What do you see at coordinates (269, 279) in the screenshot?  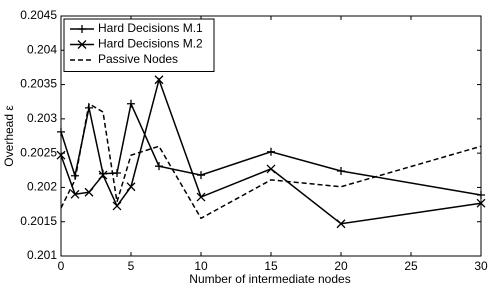 I see `x-axis-label: Number of intermediate nodes` at bounding box center [269, 279].